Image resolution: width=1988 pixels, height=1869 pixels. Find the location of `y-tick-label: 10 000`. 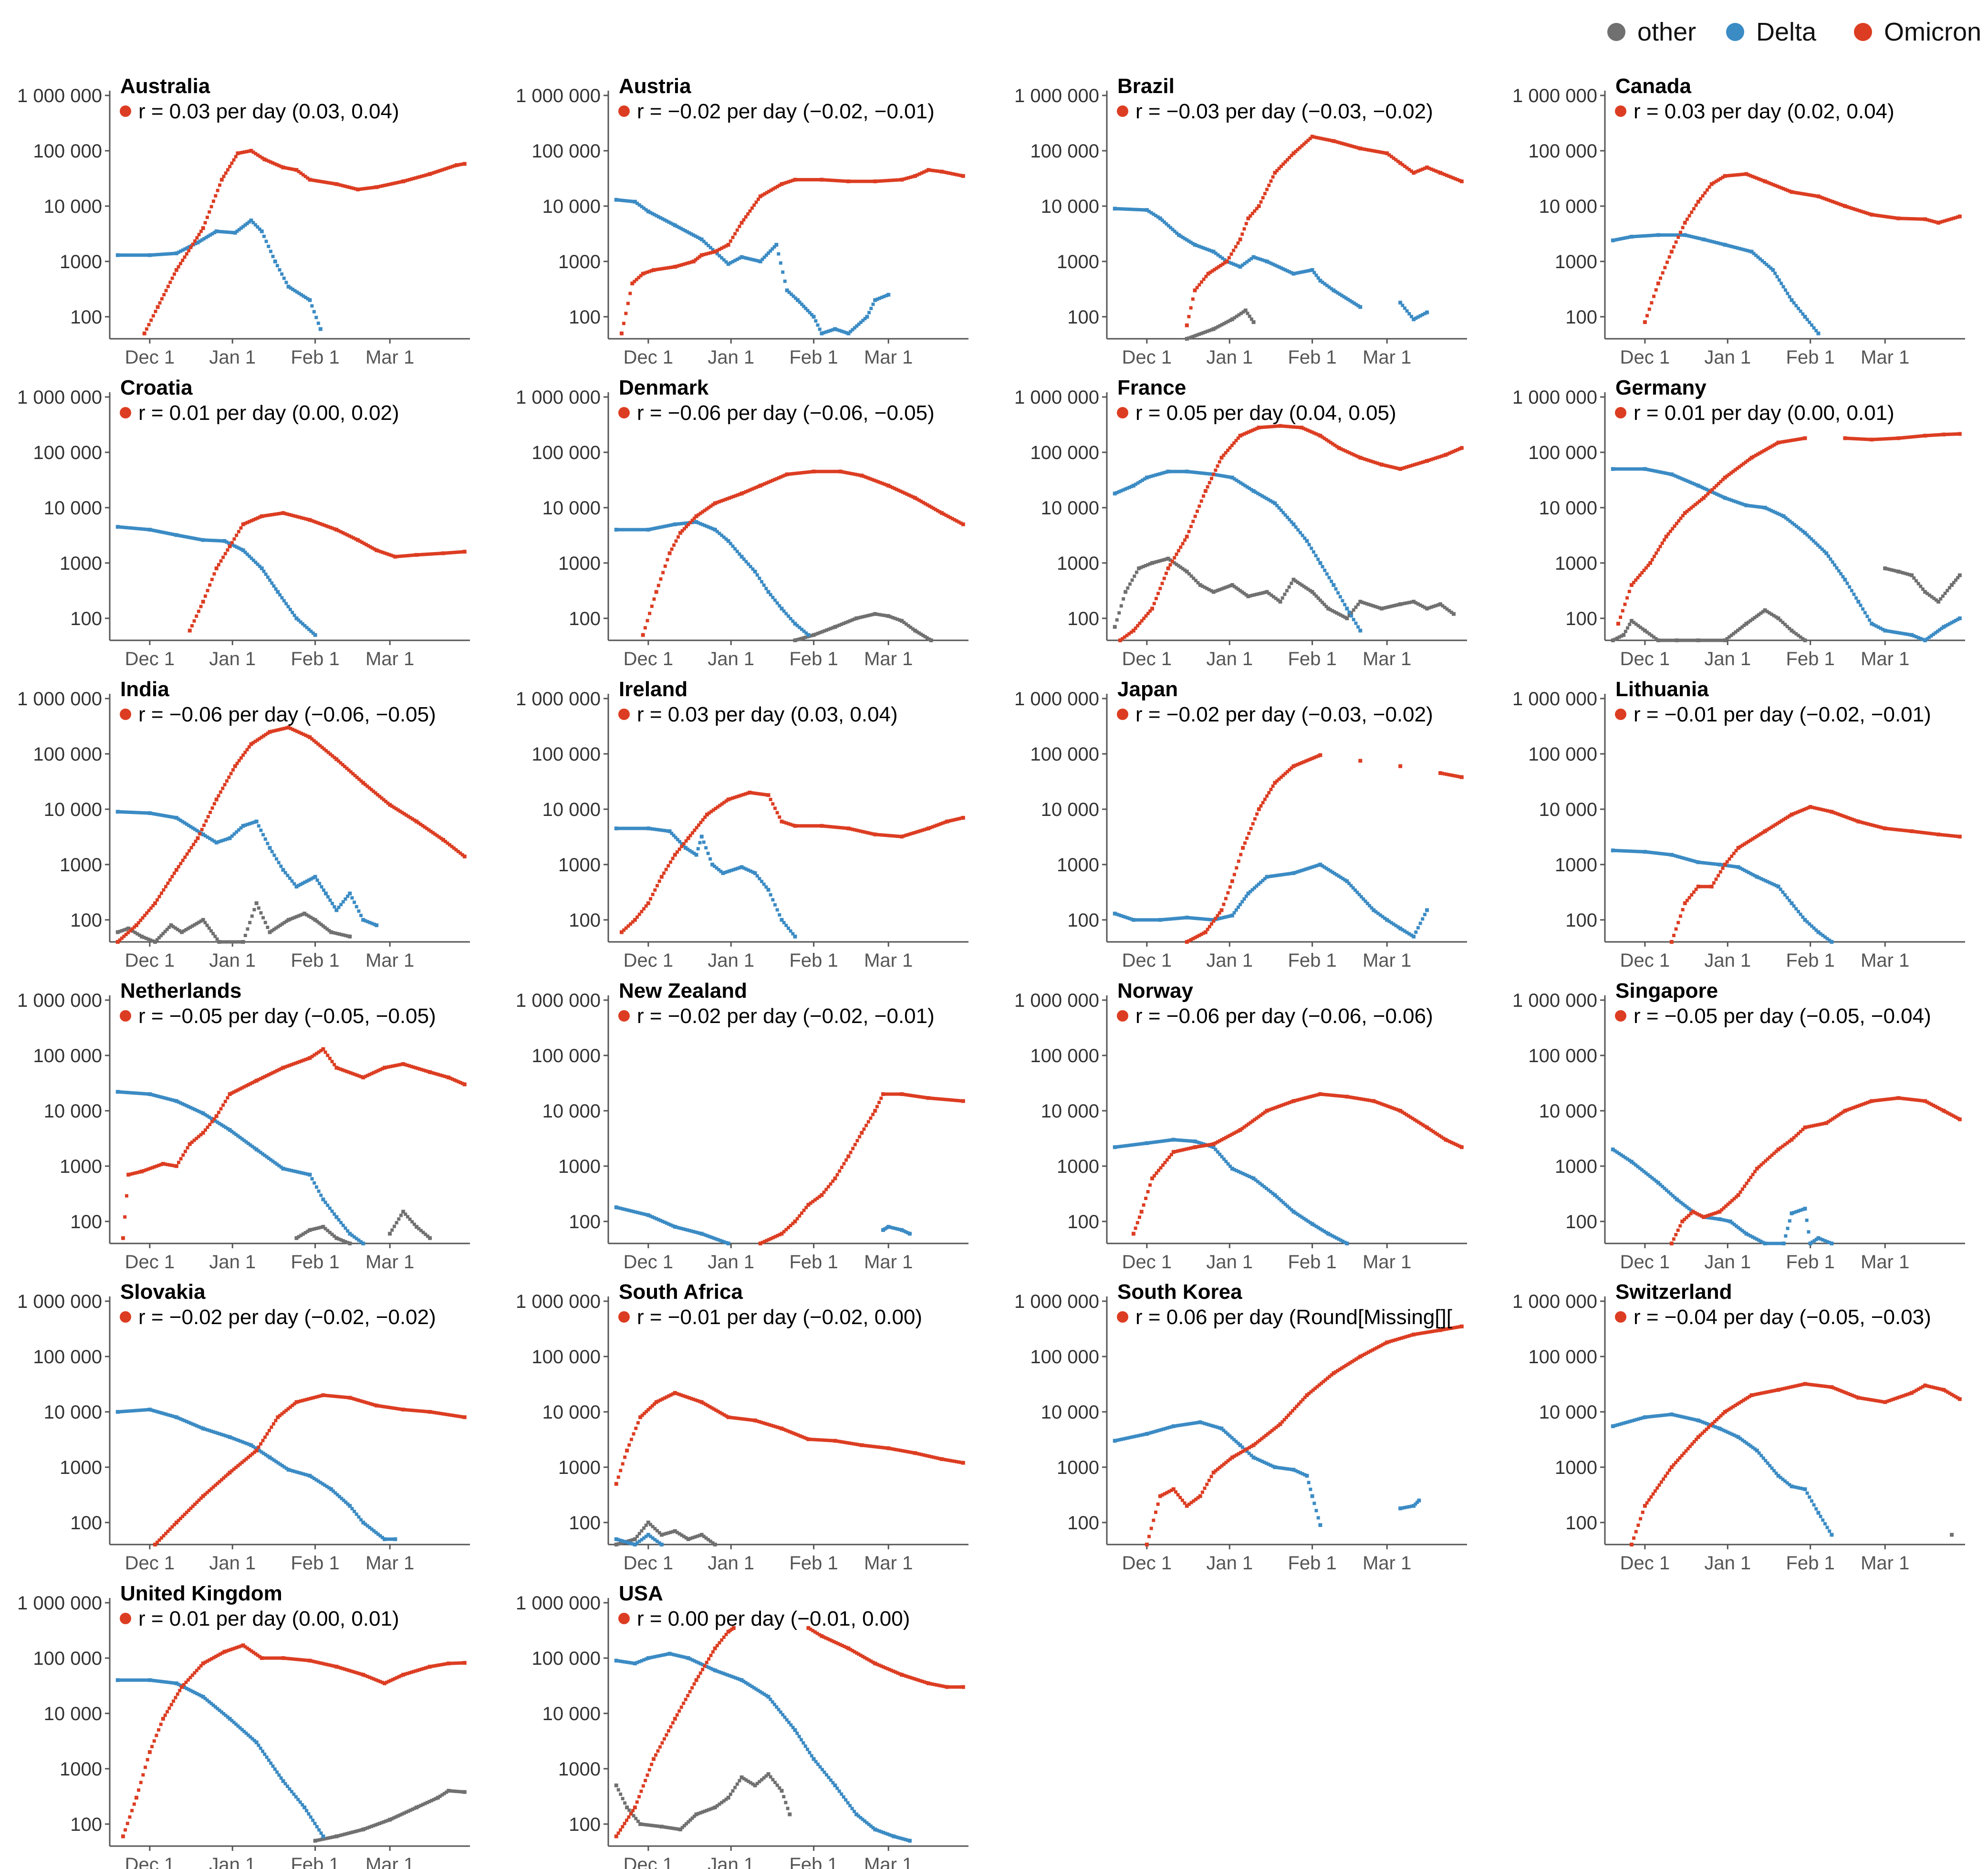

y-tick-label: 10 000 is located at coordinates (1070, 509).